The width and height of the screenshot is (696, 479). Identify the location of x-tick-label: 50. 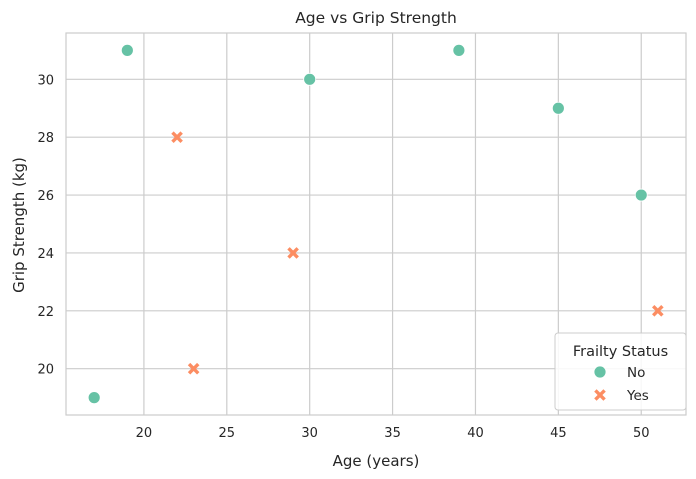
(641, 433).